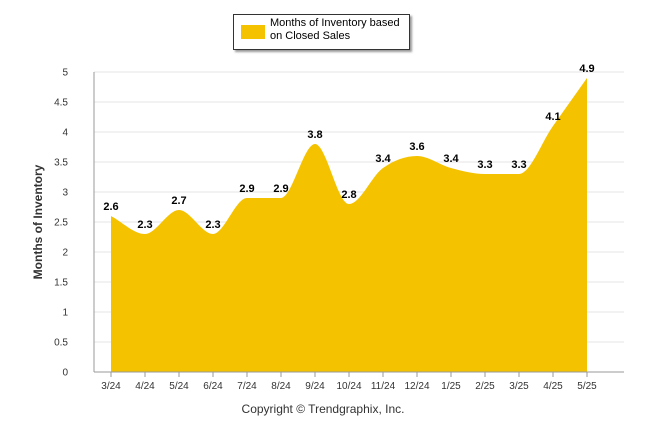 This screenshot has width=646, height=434. What do you see at coordinates (281, 386) in the screenshot?
I see `x-tick-label: 8/24` at bounding box center [281, 386].